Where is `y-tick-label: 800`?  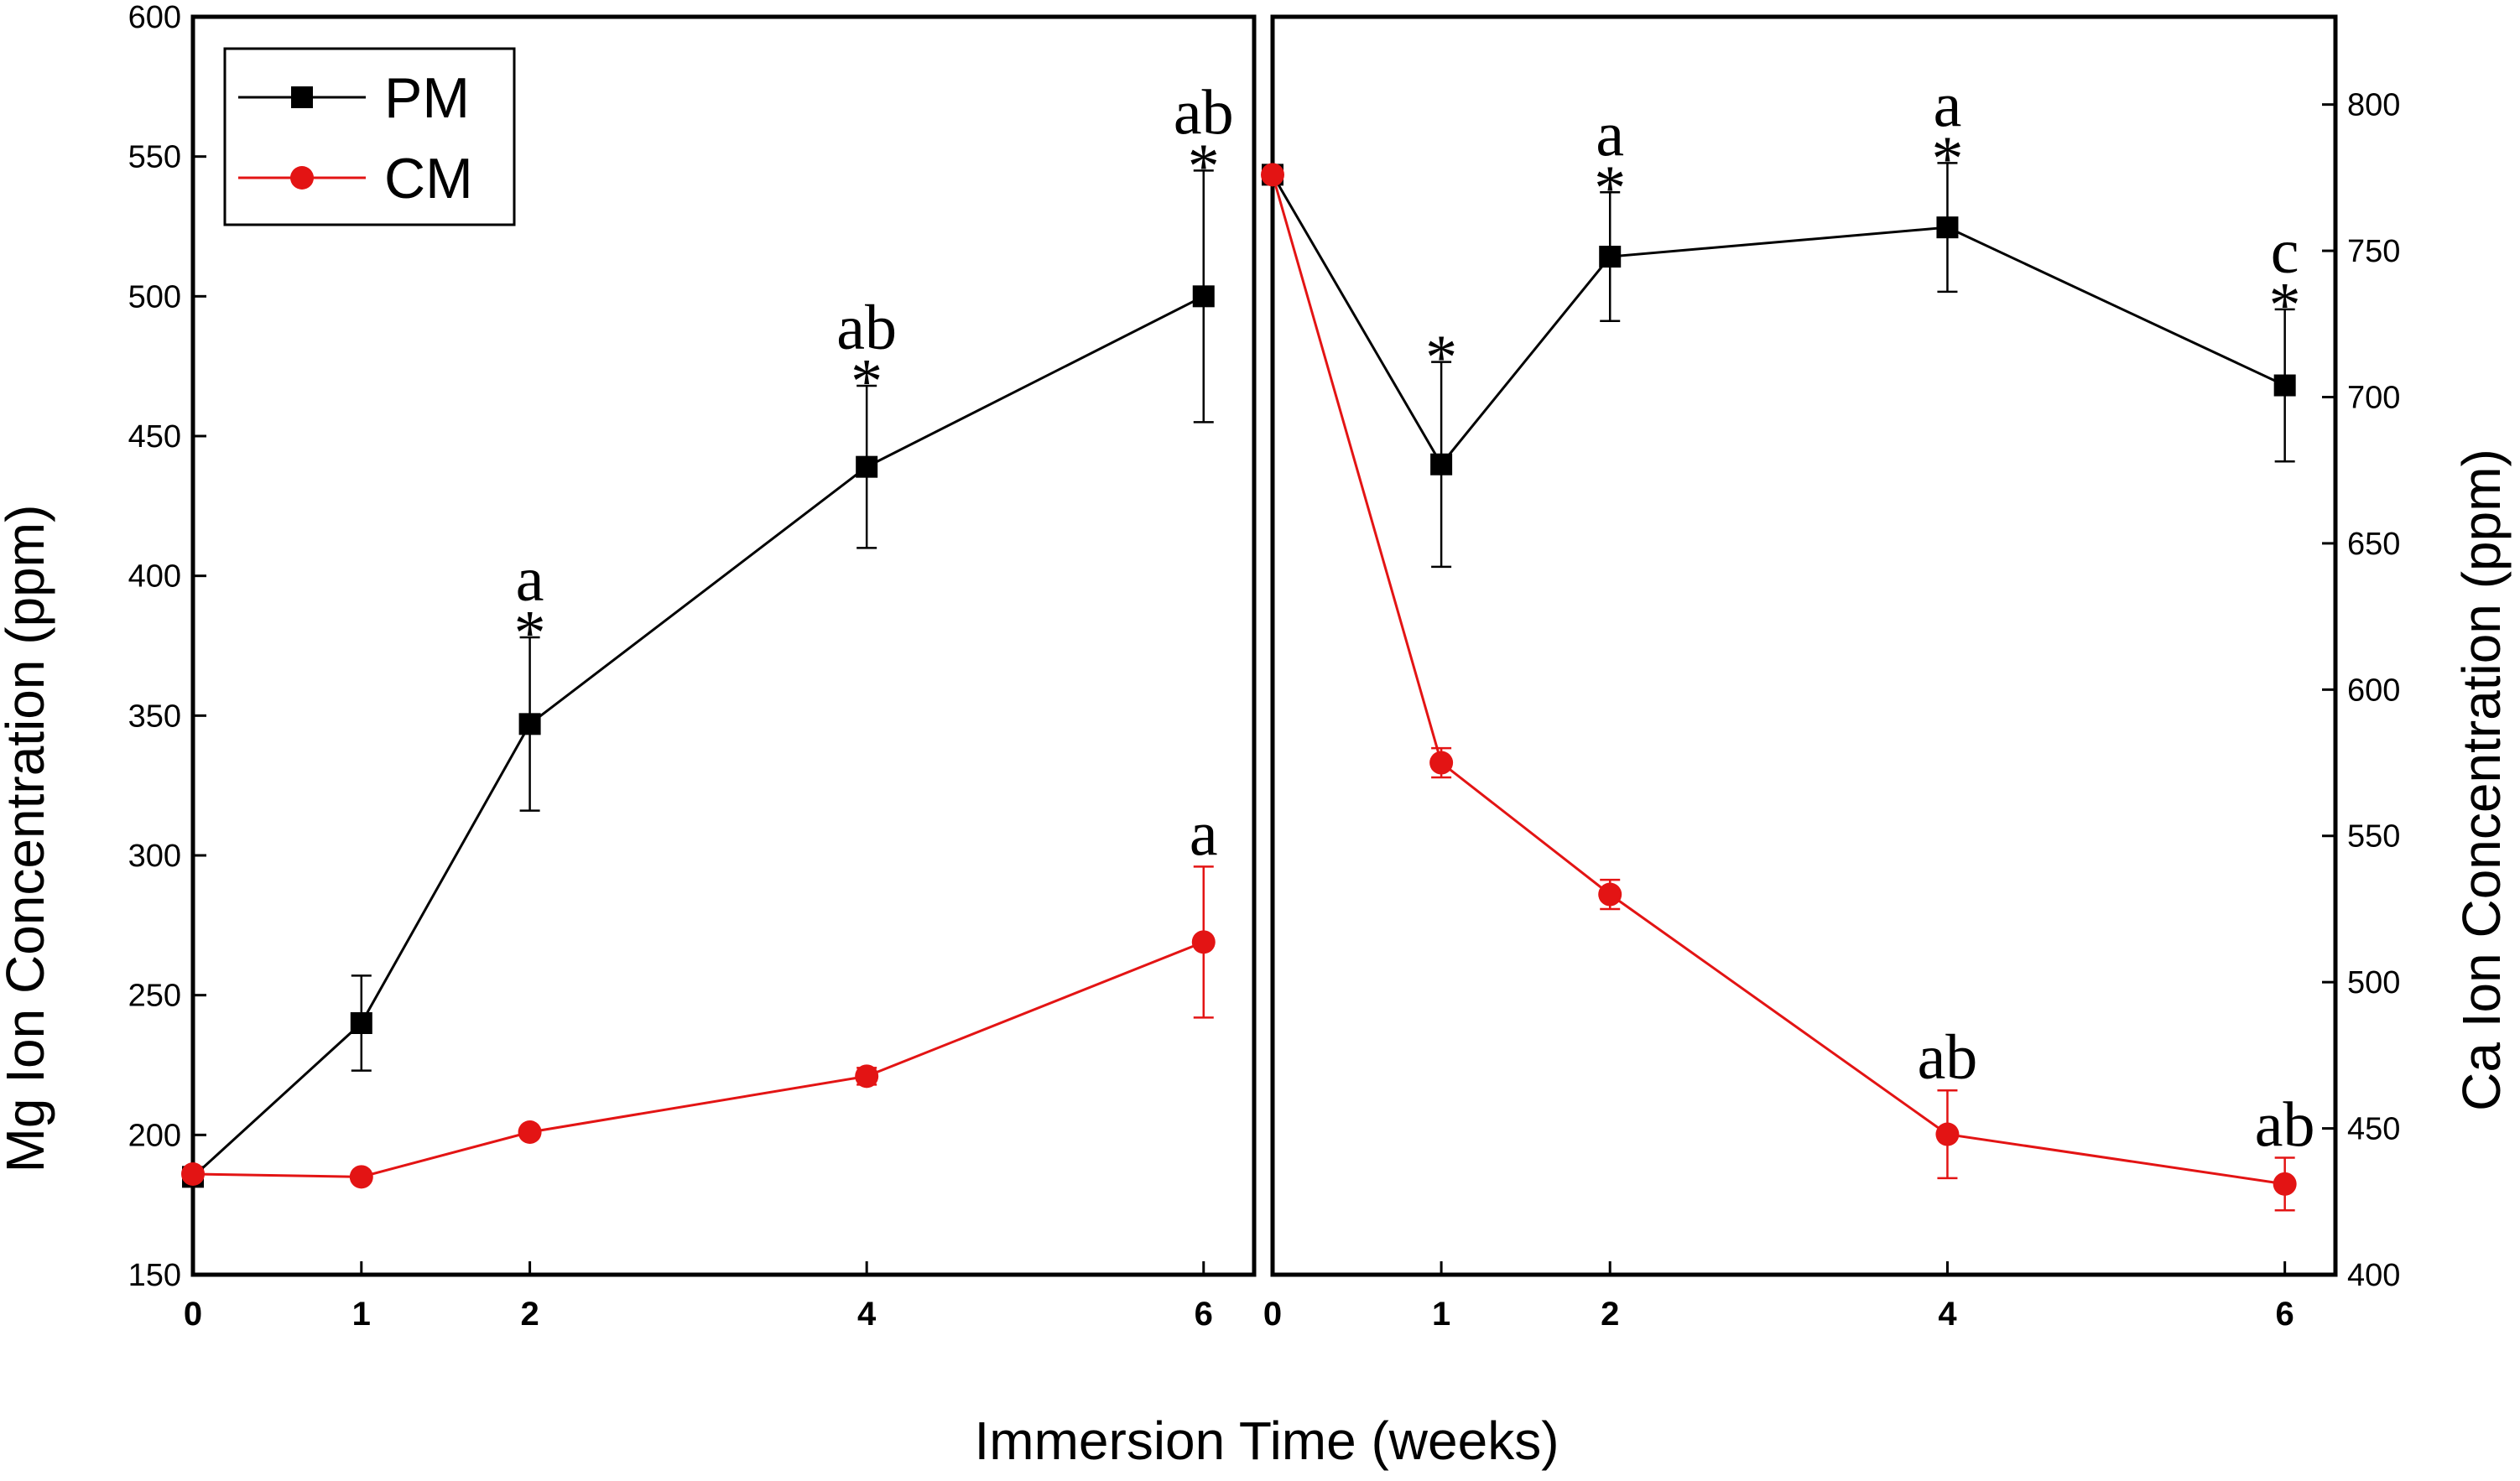 y-tick-label: 800 is located at coordinates (2374, 105).